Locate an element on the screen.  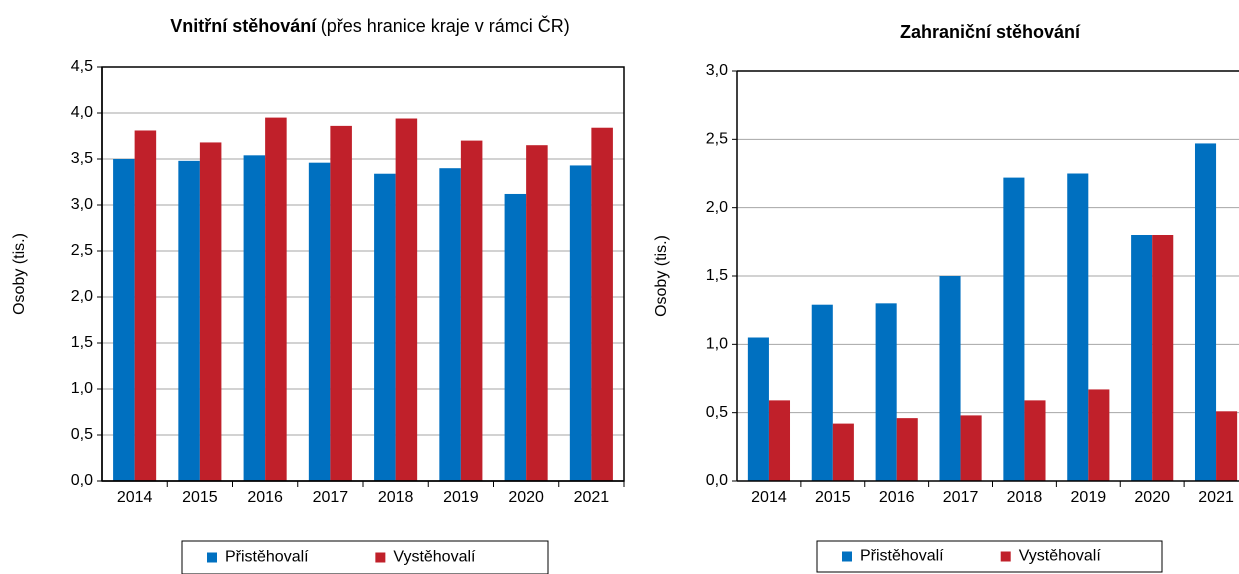
title-main: Zahraniční stěhování is located at coordinates (990, 32).